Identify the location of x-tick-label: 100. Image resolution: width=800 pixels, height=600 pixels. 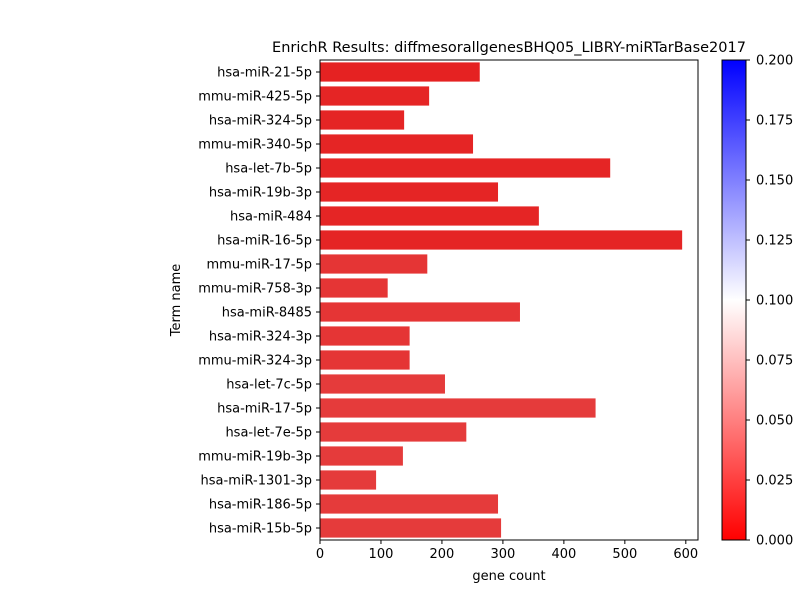
(381, 554).